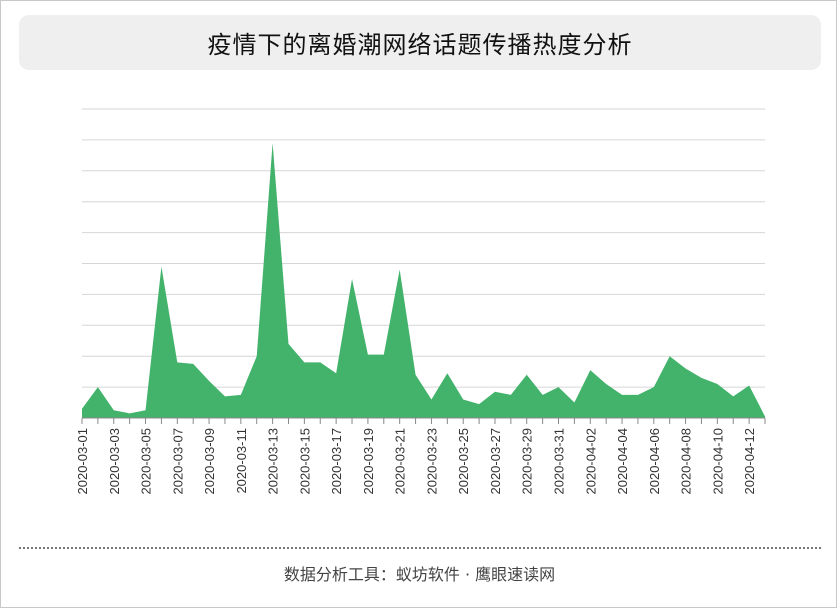  What do you see at coordinates (209, 461) in the screenshot?
I see `x-tick-label: 2020-03-09` at bounding box center [209, 461].